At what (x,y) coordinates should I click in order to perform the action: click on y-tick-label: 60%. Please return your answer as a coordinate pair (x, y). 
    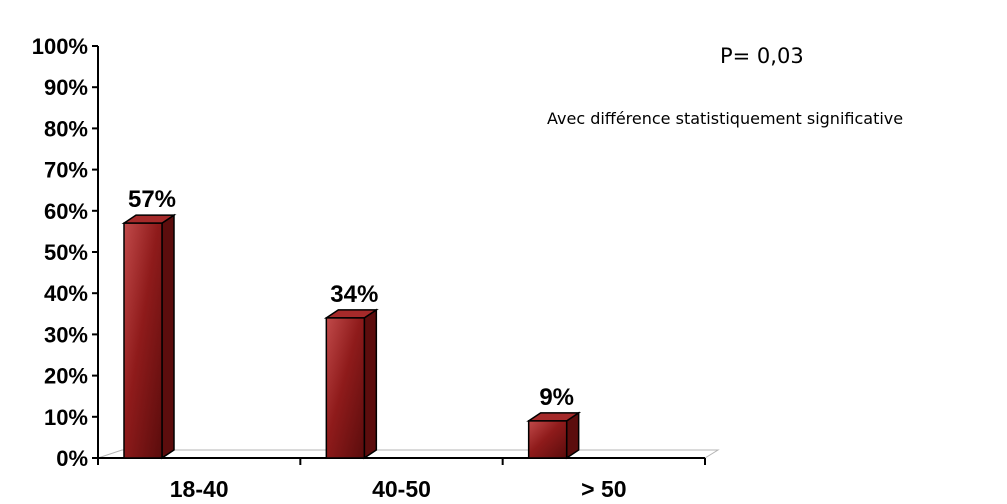
    Looking at the image, I should click on (66, 211).